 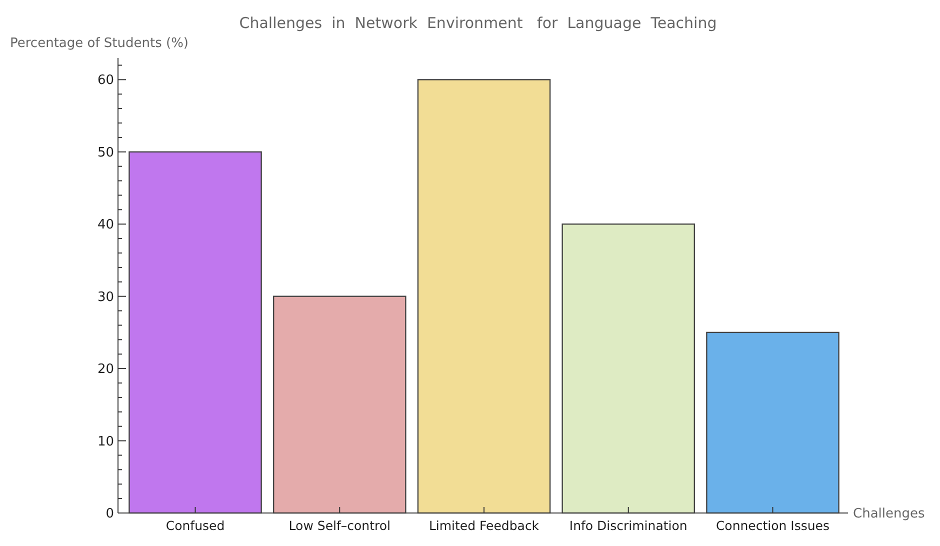 I want to click on x-tick-label: Info Discrimination, so click(x=628, y=525).